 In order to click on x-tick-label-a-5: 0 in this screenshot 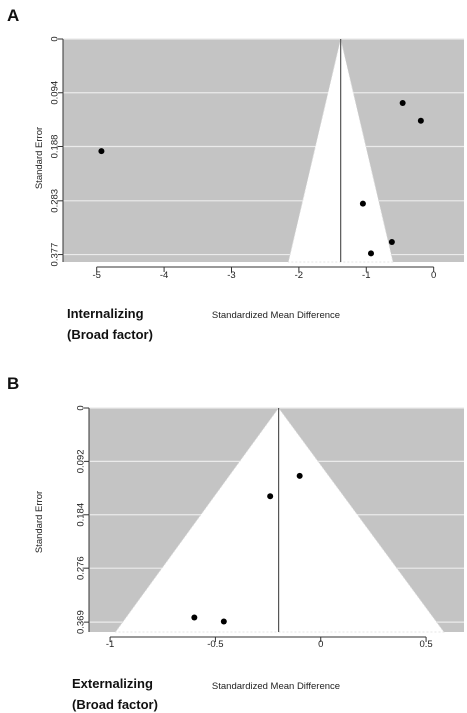, I will do `click(433, 275)`.